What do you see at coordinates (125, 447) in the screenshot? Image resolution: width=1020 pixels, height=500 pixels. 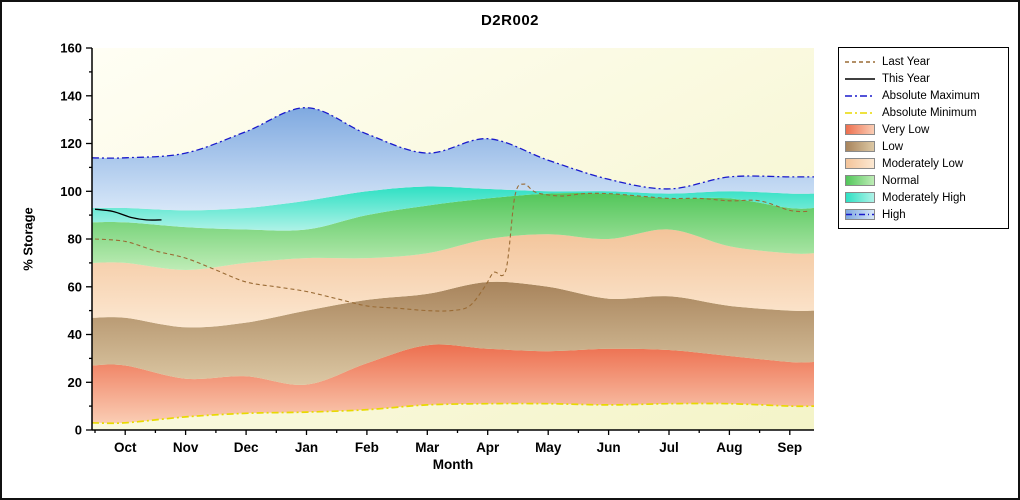 I see `svg-text: Oct` at bounding box center [125, 447].